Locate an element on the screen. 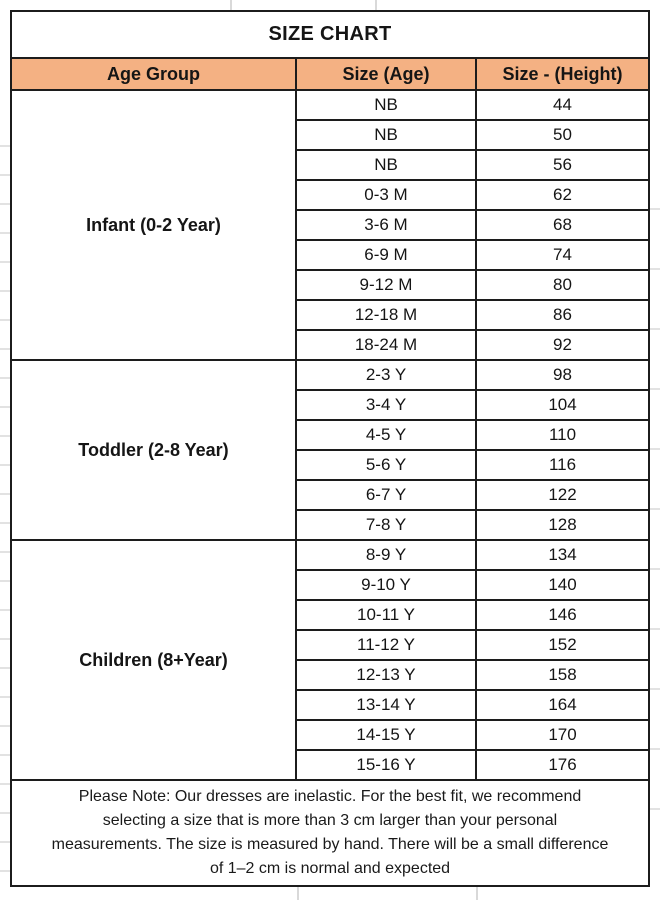 This screenshot has width=660, height=900. size-height-cell: 98 is located at coordinates (562, 375).